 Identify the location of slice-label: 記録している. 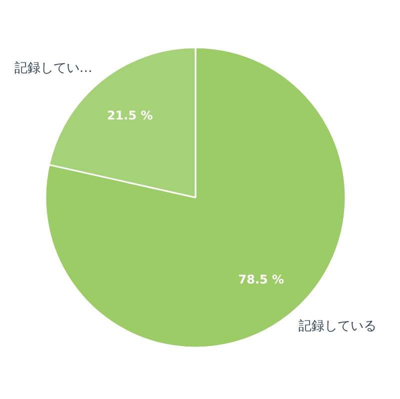
(337, 326).